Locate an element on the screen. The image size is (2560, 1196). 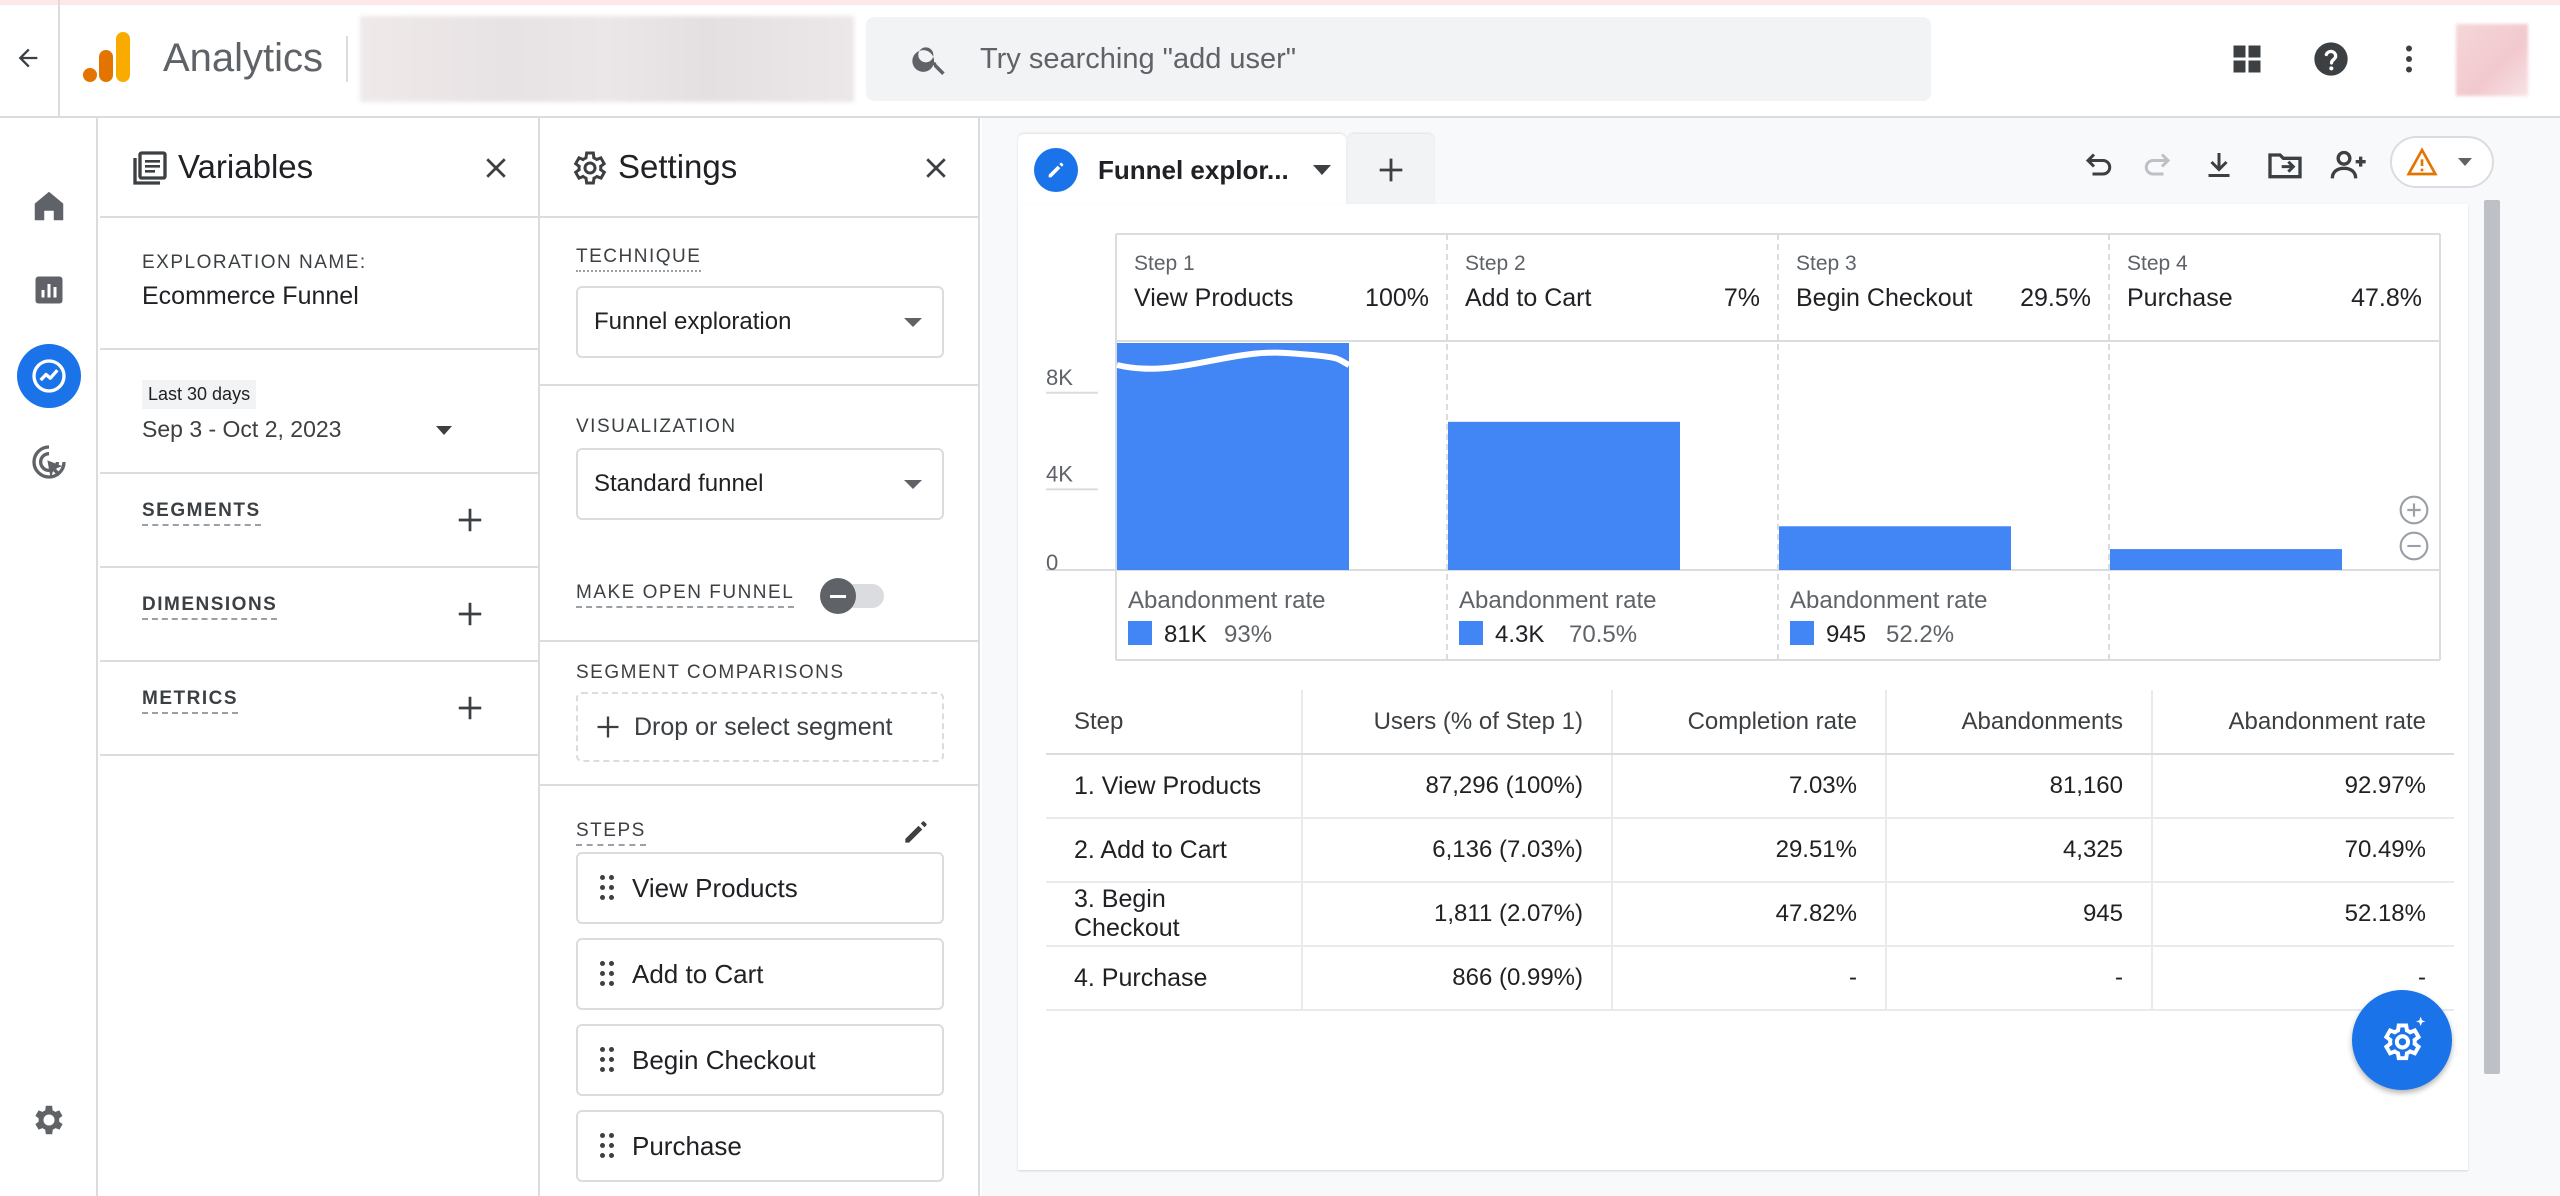
exploration-name-section: EXPLORATION NAME: Ecommerce Funnel is located at coordinates (319, 284).